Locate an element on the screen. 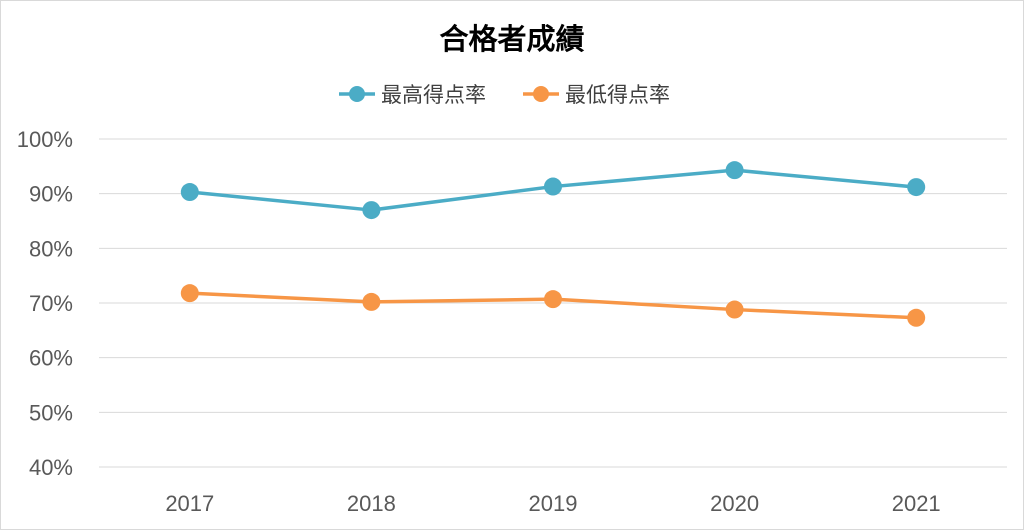 Image resolution: width=1024 pixels, height=531 pixels. legend-item: 最高得点率 is located at coordinates (412, 95).